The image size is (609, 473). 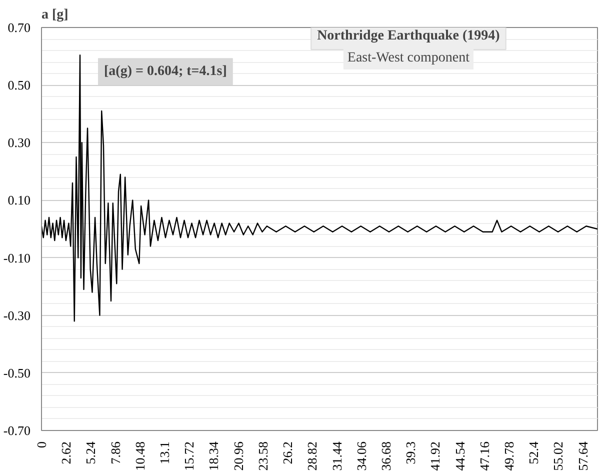 I want to click on x-tick-label: 18.34, so click(x=214, y=456).